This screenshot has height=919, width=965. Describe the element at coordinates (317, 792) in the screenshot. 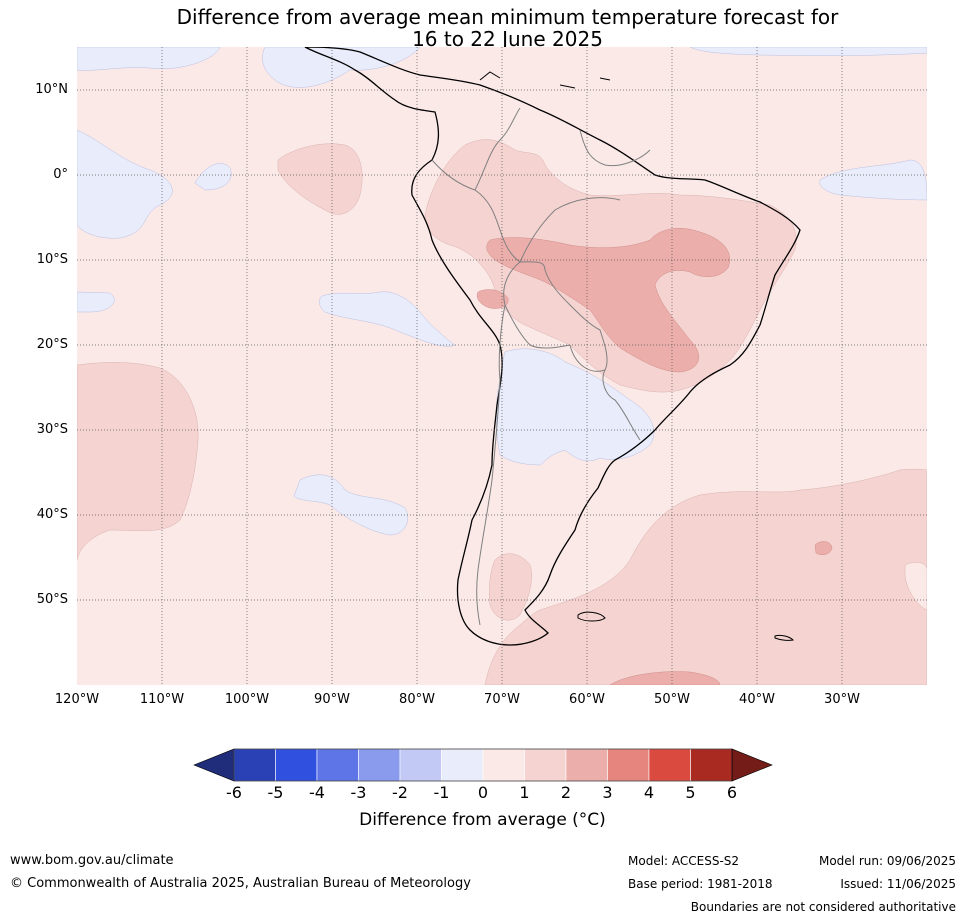

I see `colorbar-tick-m4: -4` at that location.